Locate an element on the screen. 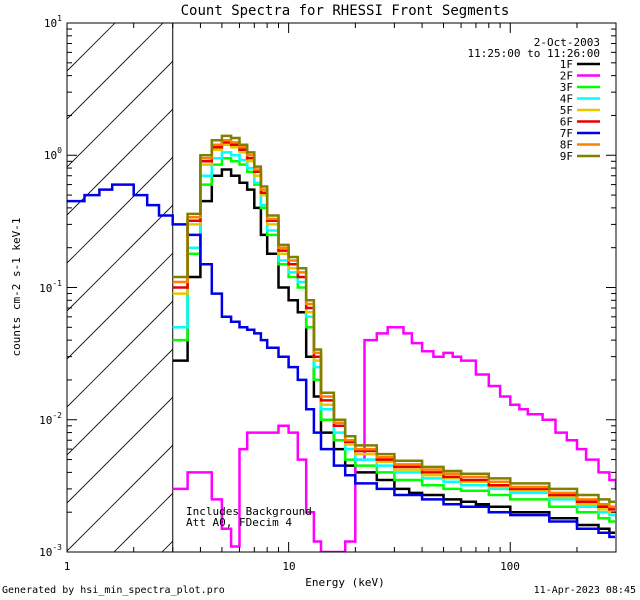  x-tick-label: 1 is located at coordinates (67, 566).